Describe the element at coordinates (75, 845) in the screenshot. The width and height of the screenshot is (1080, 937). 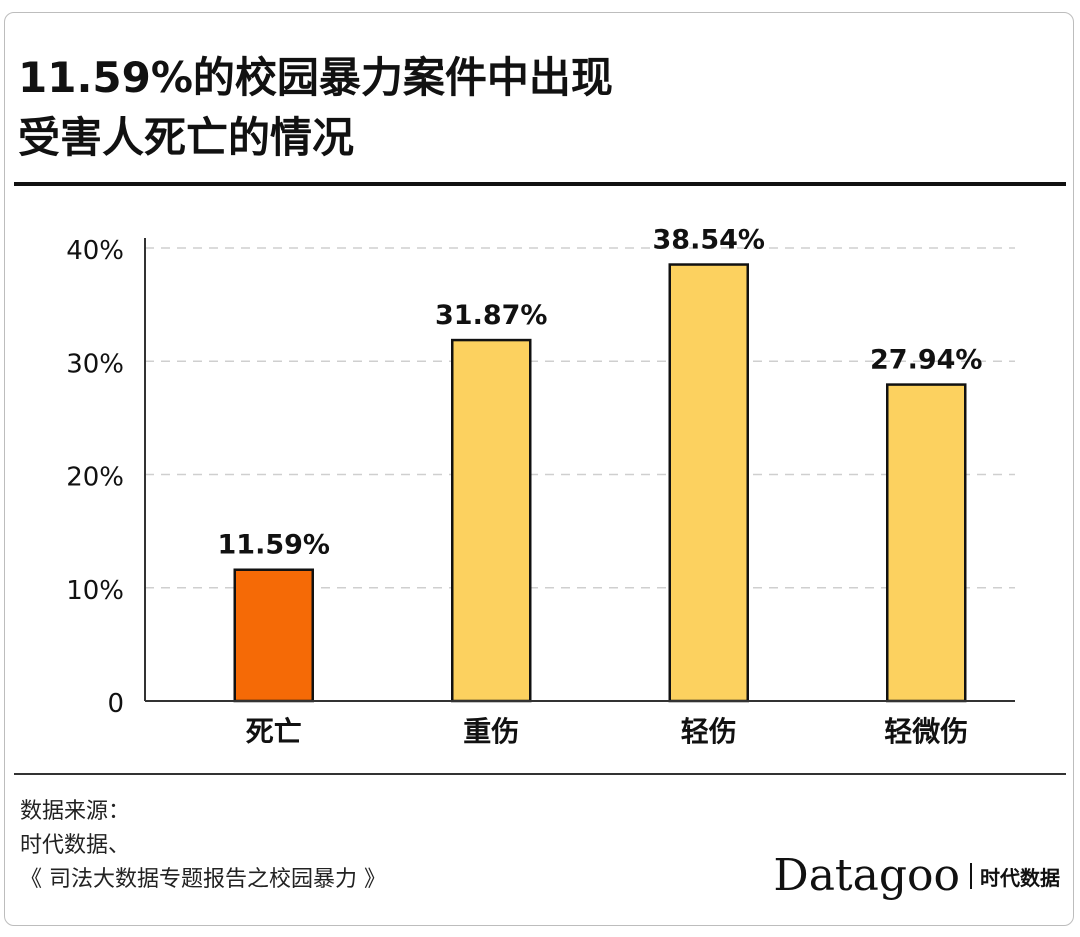
I see `source-line-2: 时代数据、` at that location.